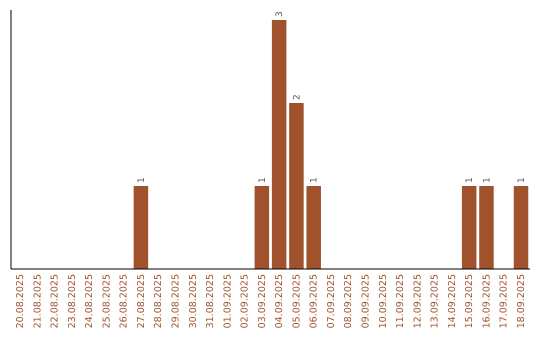 This screenshot has width=540, height=340. Describe the element at coordinates (452, 301) in the screenshot. I see `x-tick-label: 14.09.2025` at that location.